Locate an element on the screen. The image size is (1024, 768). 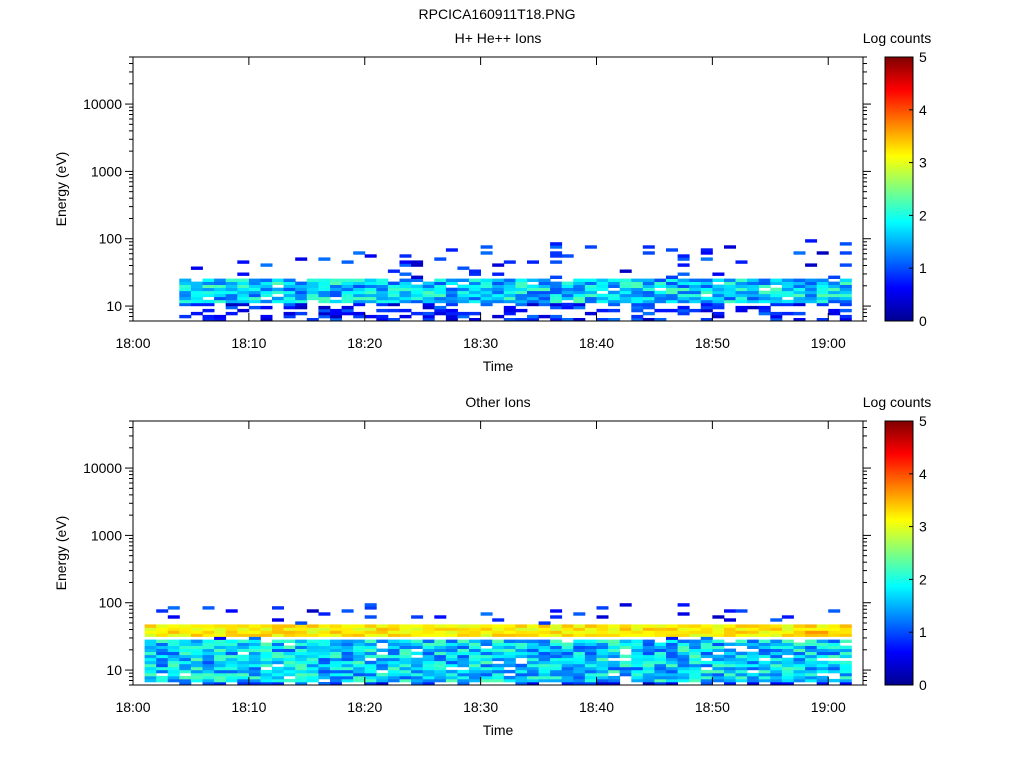
y-tick-label: 10 is located at coordinates (114, 670).